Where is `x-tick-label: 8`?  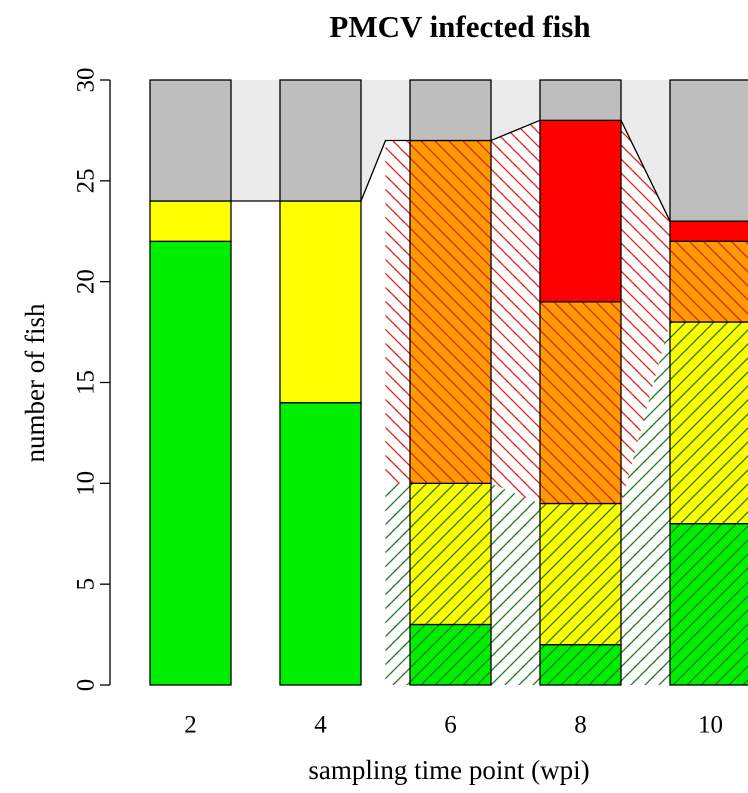 x-tick-label: 8 is located at coordinates (580, 725).